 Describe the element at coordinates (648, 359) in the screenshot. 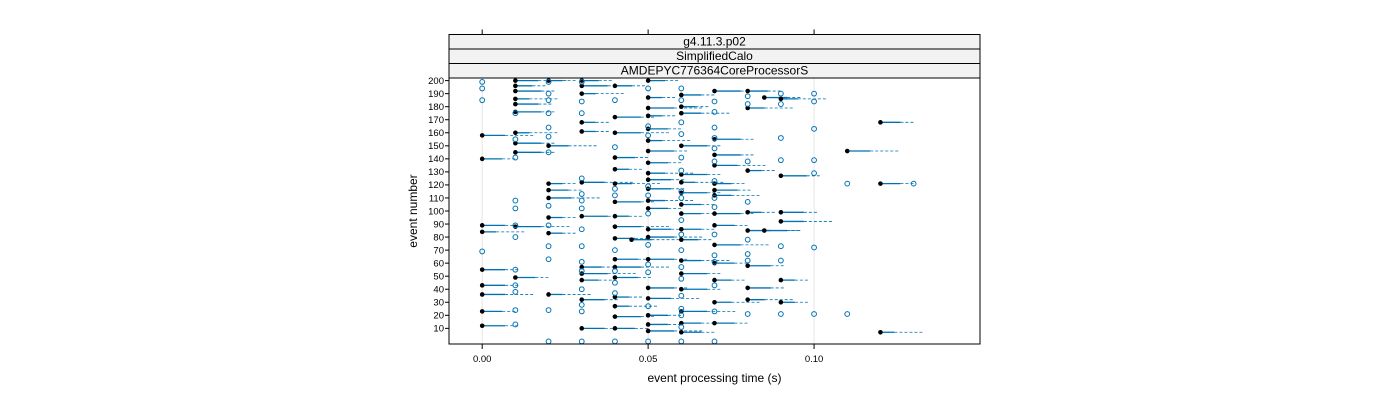

I see `x-tick-label: 0.05` at that location.